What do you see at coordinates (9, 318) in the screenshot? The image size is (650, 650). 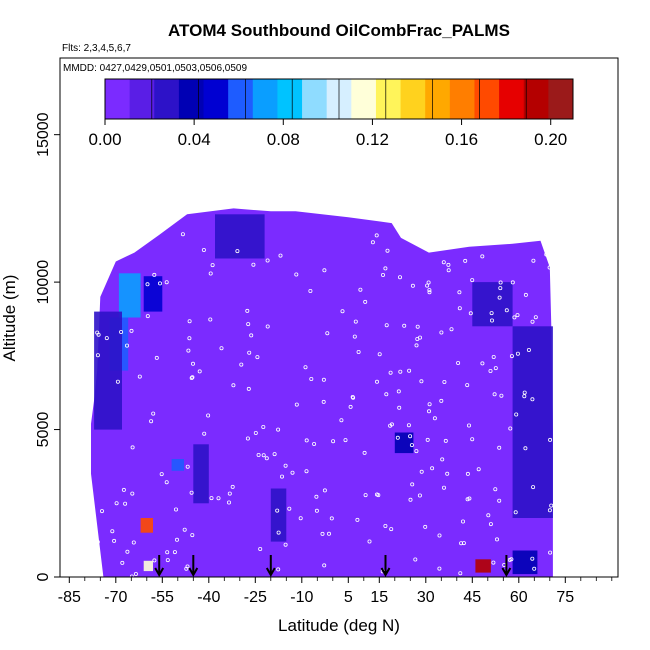 I see `y-axis-label: Altitude (m)` at bounding box center [9, 318].